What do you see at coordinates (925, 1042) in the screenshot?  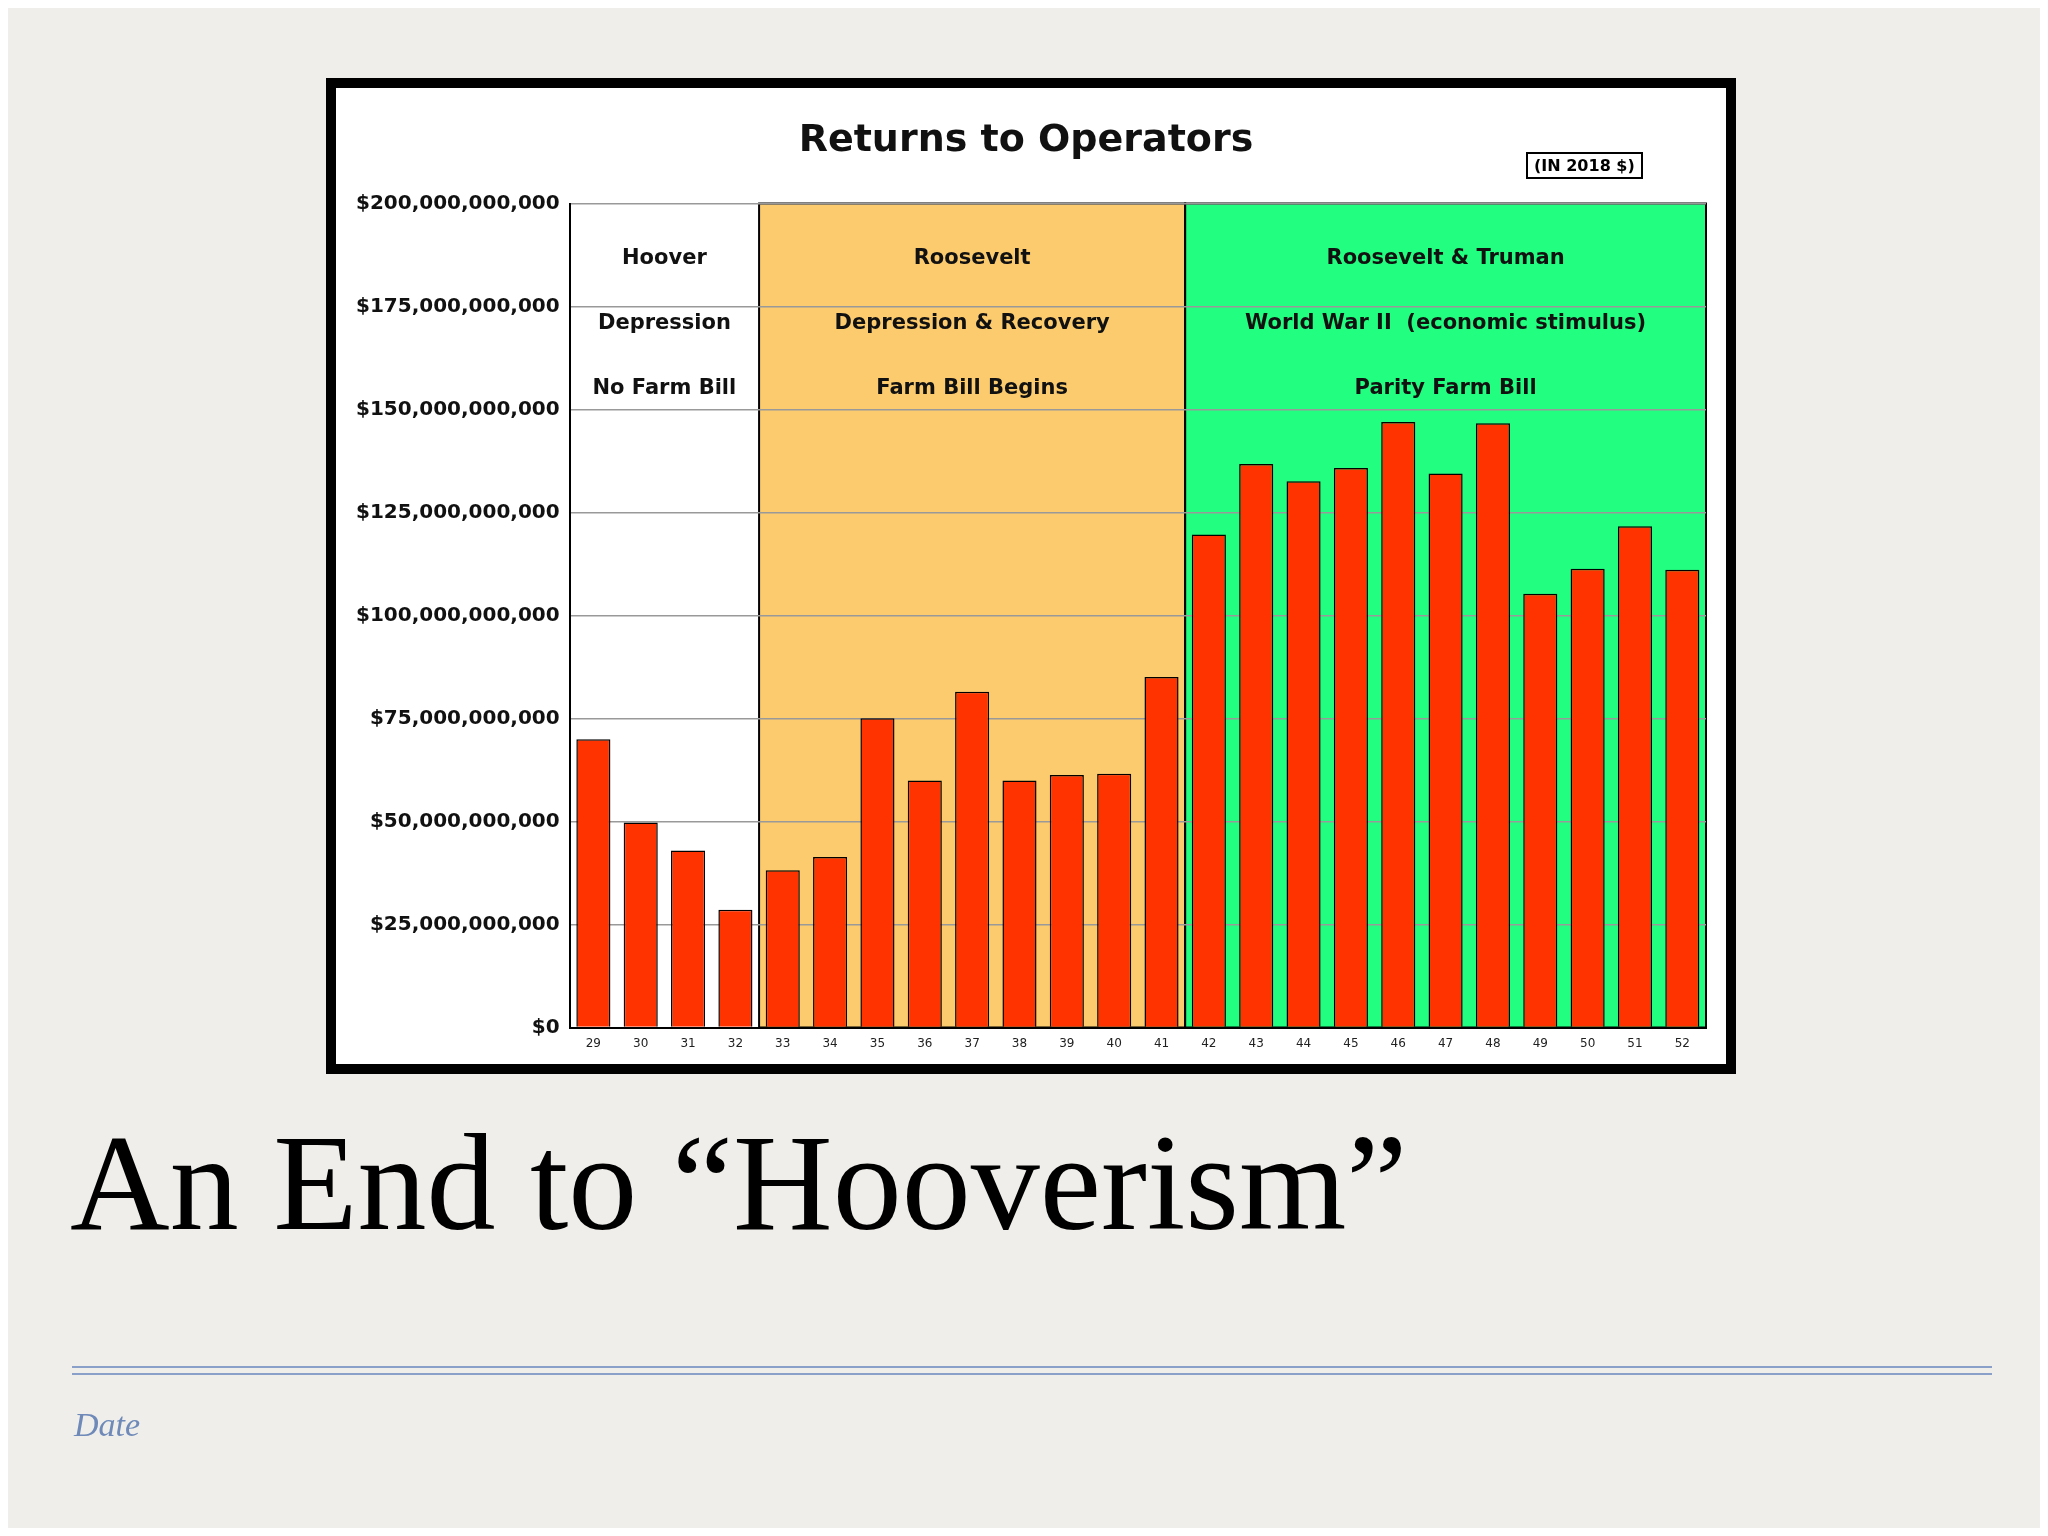 I see `x-tick-label: 36` at bounding box center [925, 1042].